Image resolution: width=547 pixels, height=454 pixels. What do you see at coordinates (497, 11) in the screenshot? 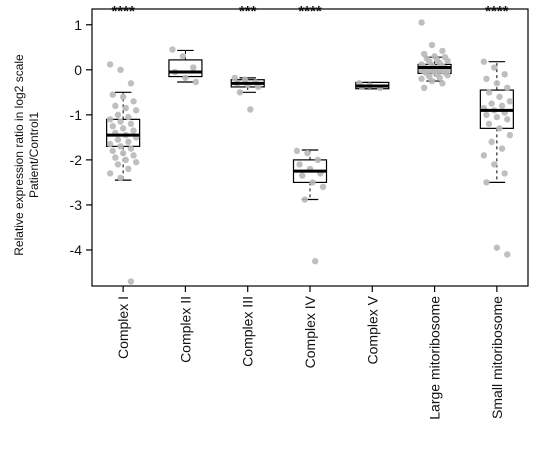
I see `significance-small-mitoribosome: ****` at bounding box center [497, 11].